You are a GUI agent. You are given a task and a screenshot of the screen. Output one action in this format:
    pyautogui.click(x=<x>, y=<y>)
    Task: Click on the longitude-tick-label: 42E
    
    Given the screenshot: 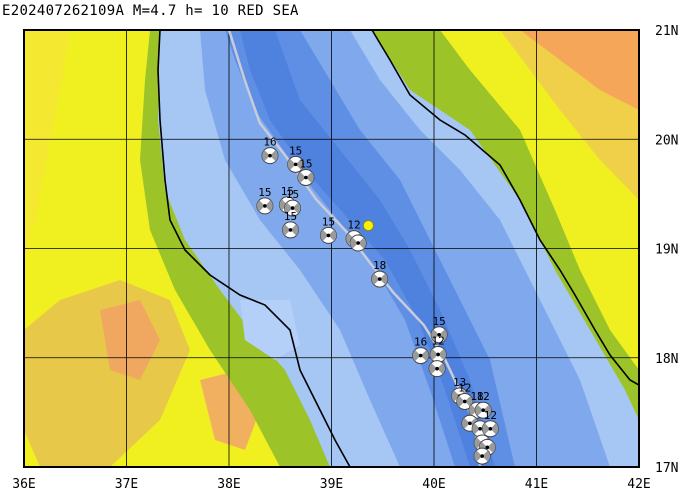 What is the action you would take?
    pyautogui.click(x=638, y=484)
    